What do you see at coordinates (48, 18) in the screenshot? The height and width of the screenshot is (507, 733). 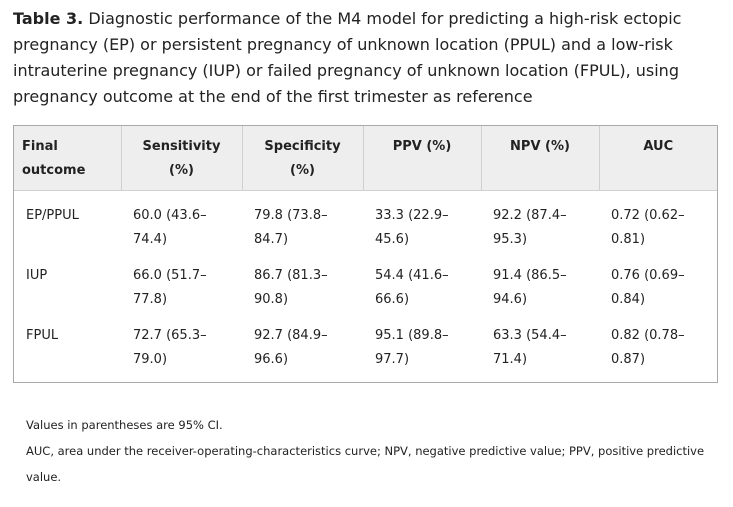 I see `table-caption-label: Table 3.` at bounding box center [48, 18].